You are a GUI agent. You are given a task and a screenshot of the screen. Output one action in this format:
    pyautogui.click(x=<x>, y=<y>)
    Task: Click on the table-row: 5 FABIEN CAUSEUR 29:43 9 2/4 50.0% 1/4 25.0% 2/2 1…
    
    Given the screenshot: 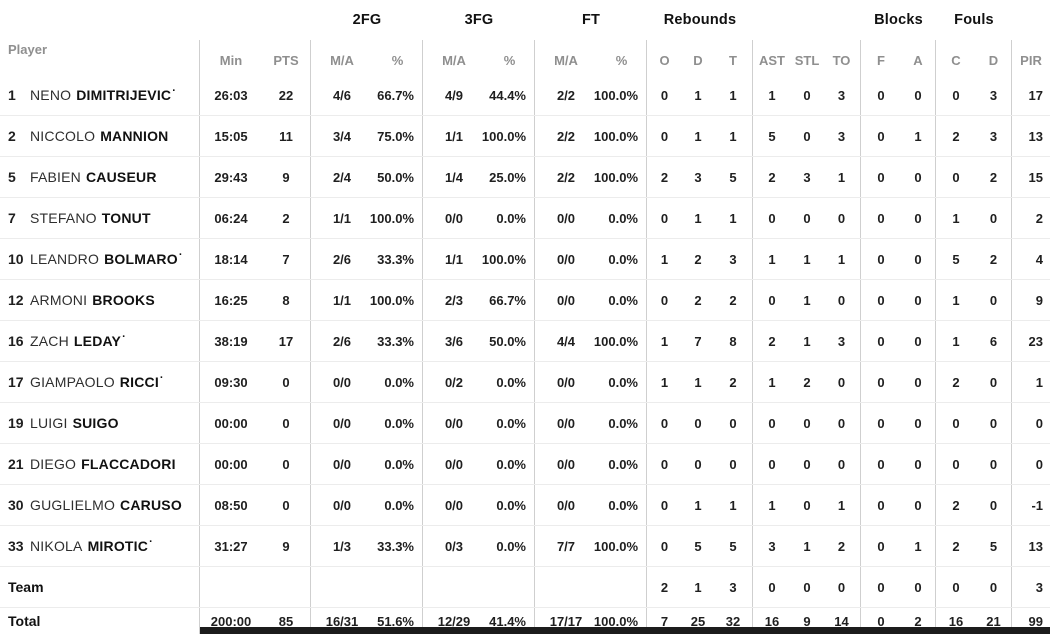 What is the action you would take?
    pyautogui.click(x=525, y=177)
    